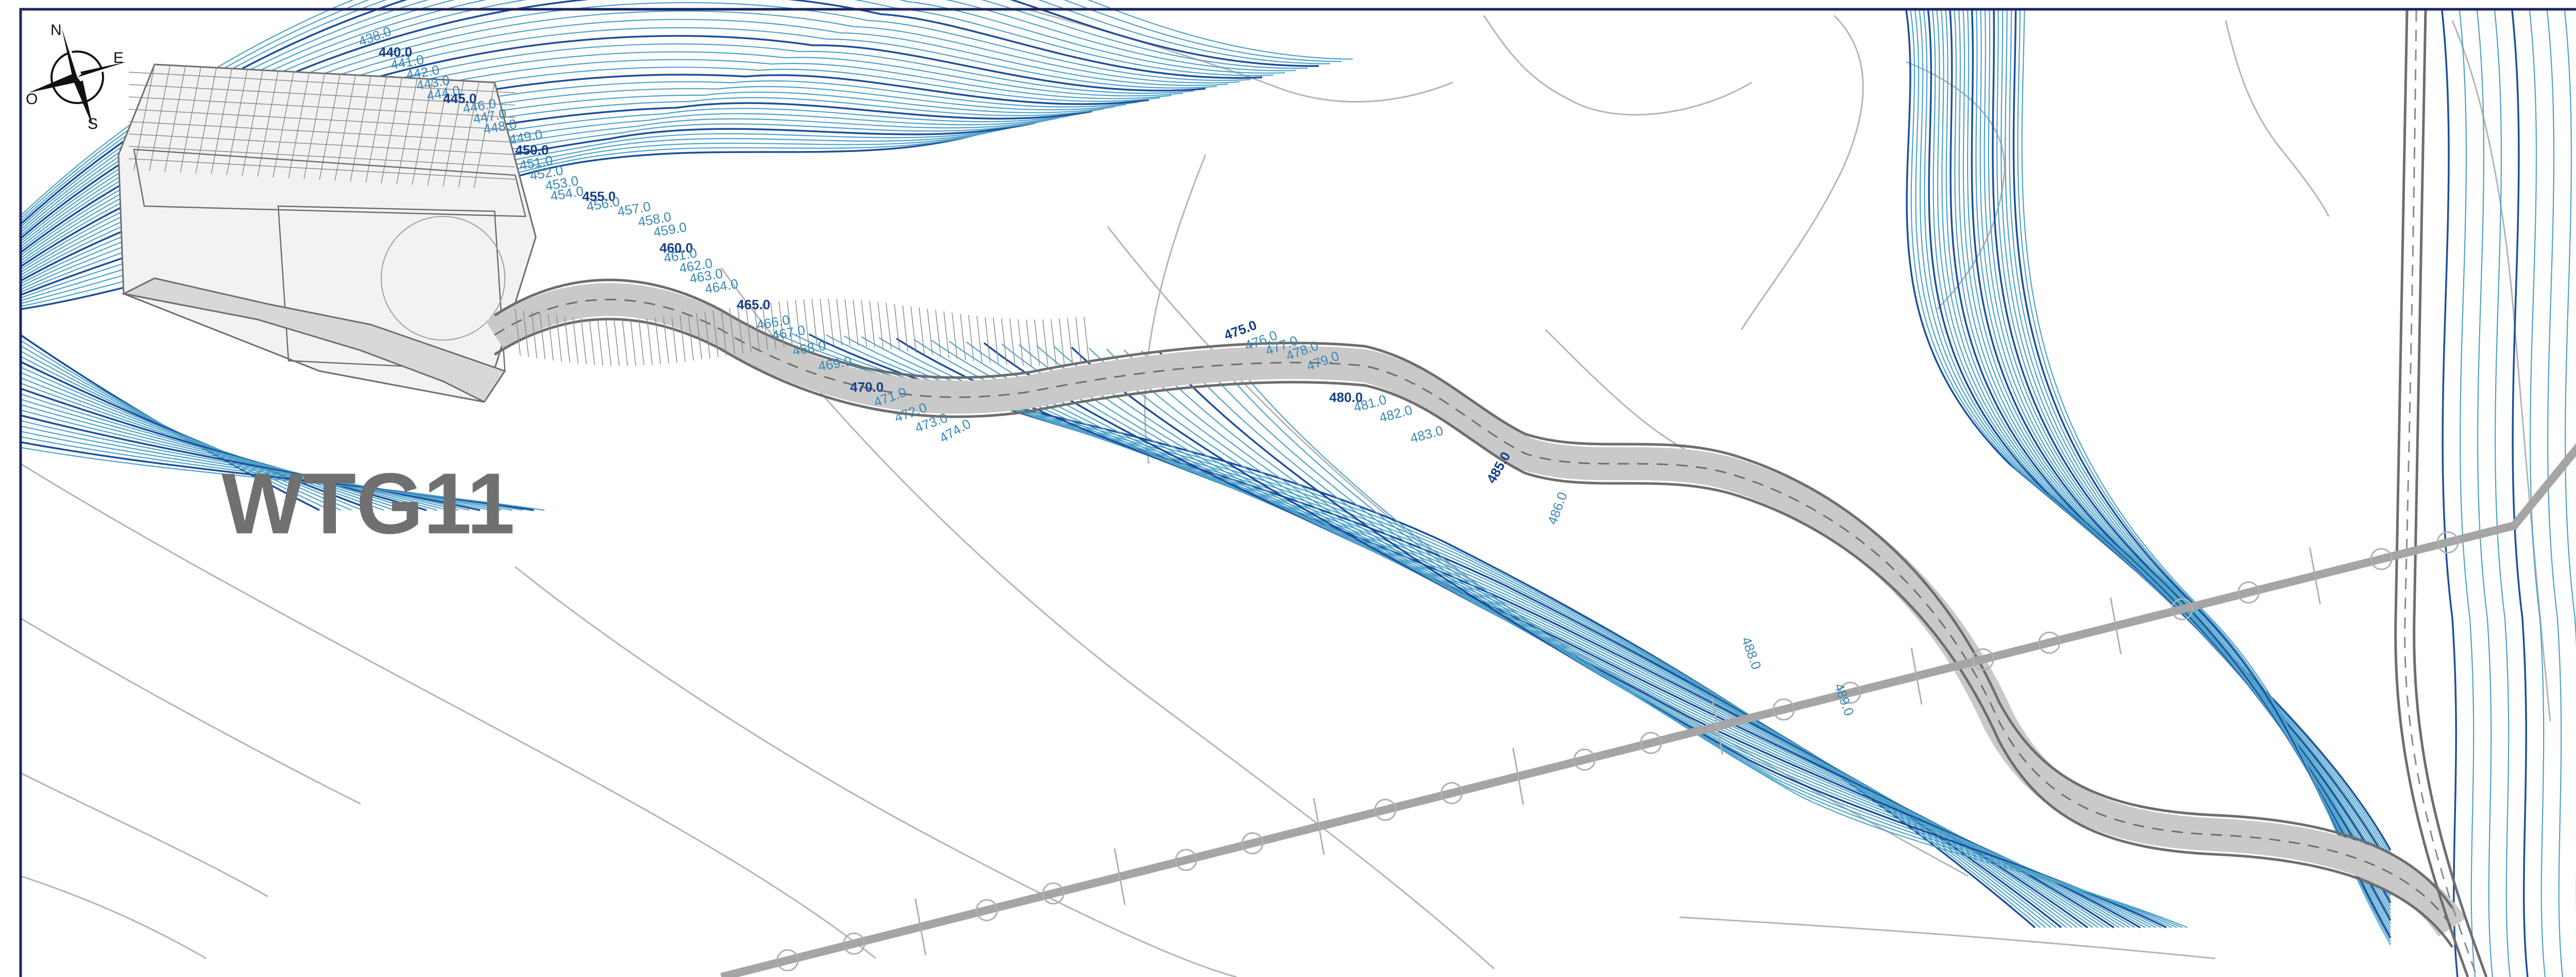 The height and width of the screenshot is (977, 2576). I want to click on site-label: WTG11, so click(369, 503).